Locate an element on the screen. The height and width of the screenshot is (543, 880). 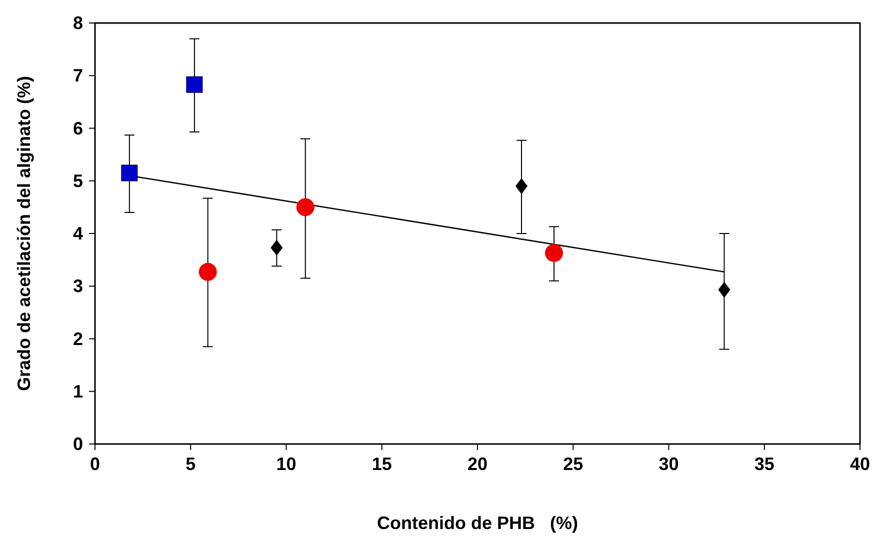
x-tick-label: 15 is located at coordinates (382, 464).